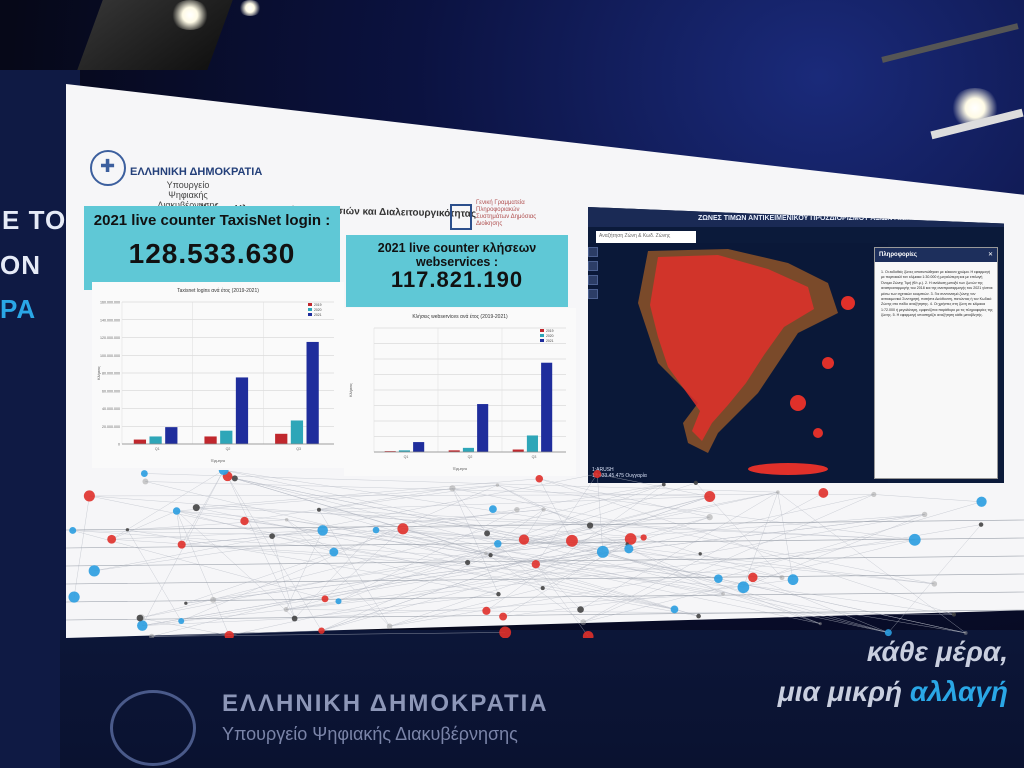 The image size is (1024, 768). Describe the element at coordinates (937, 651) in the screenshot. I see `slogan-line-1: κάθε μέρα,` at that location.